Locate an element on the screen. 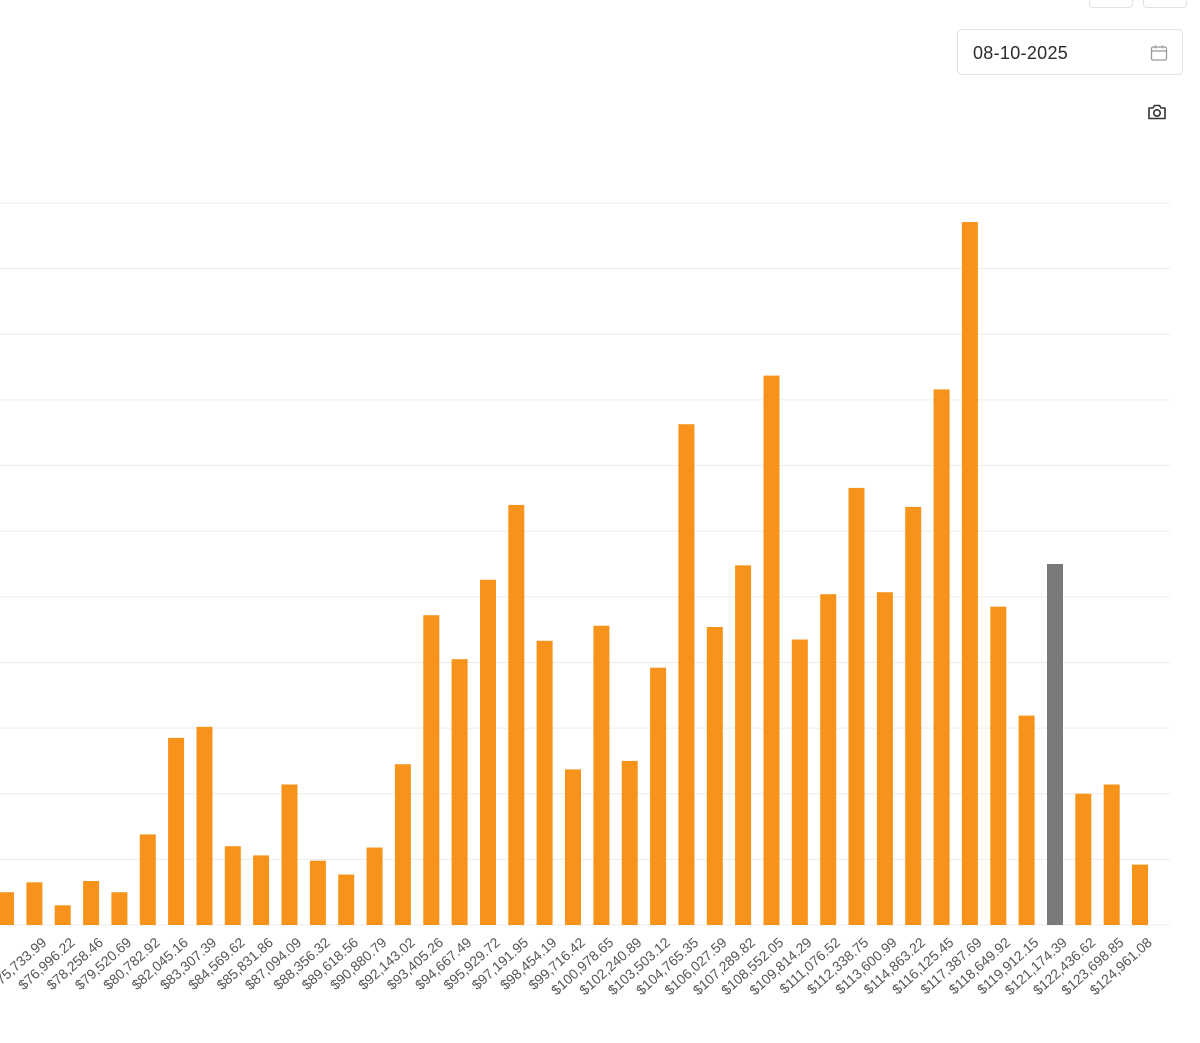  watermark-logo: e is located at coordinates (0, 534).